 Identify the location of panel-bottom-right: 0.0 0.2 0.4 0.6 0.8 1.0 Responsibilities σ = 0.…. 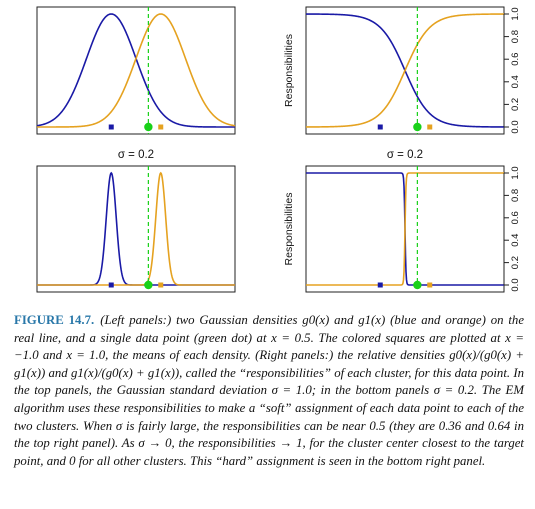
(402, 221).